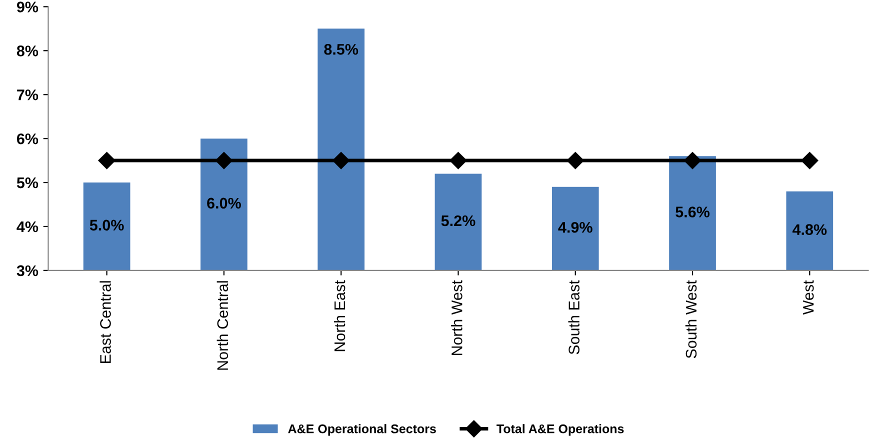 The height and width of the screenshot is (447, 877). I want to click on data-label: 6.0%, so click(224, 203).